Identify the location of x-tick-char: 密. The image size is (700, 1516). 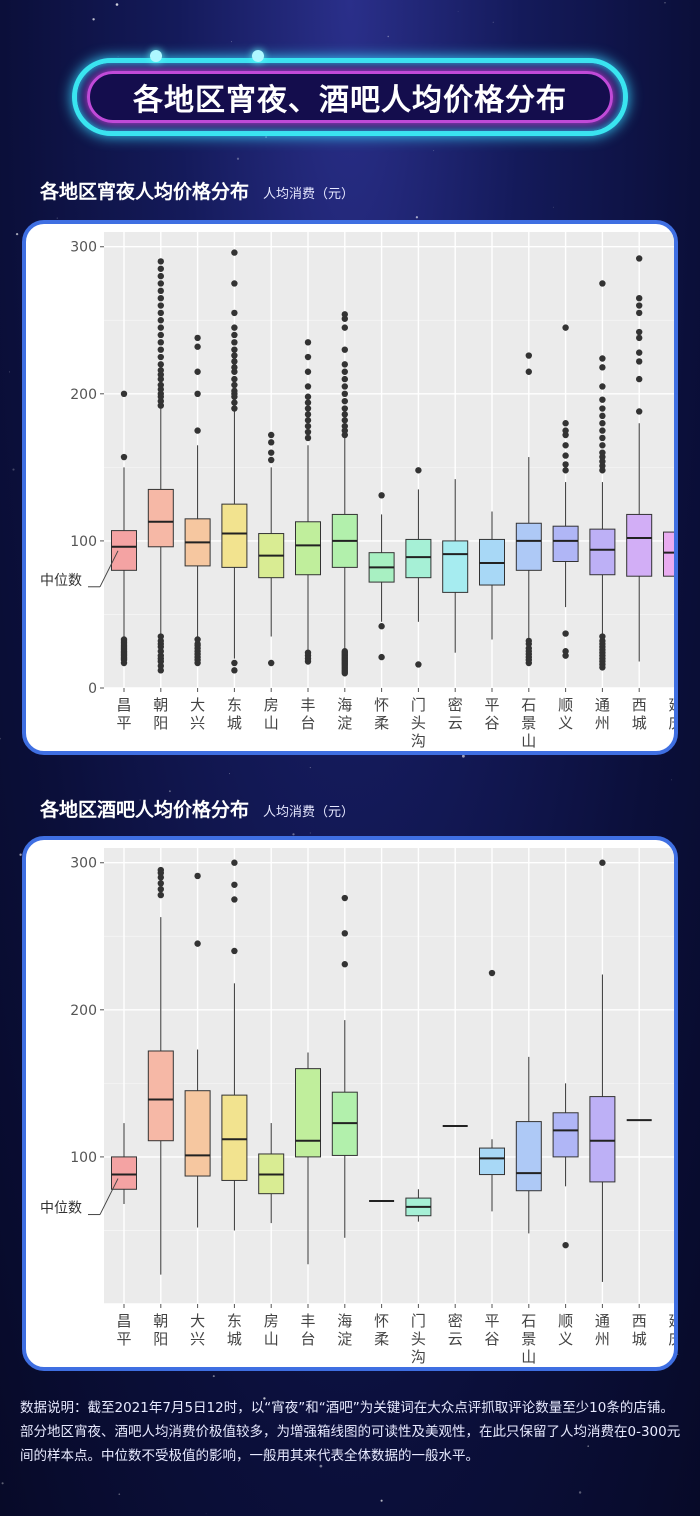
(455, 705).